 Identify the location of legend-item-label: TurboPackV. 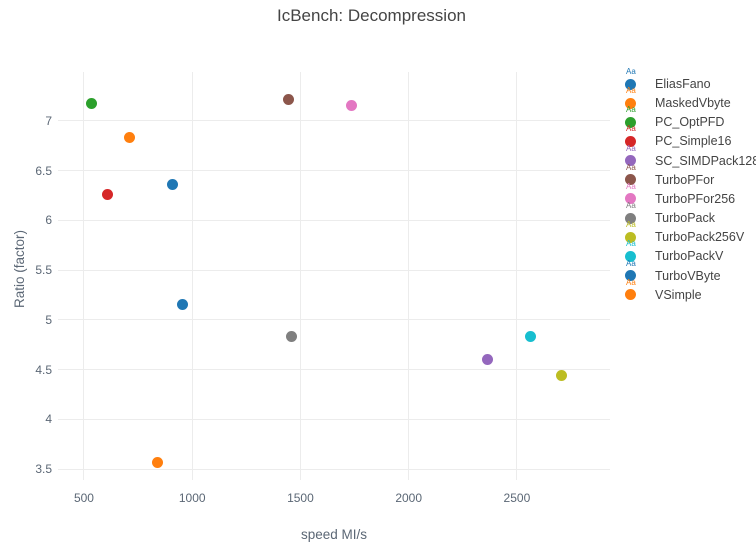
(689, 256).